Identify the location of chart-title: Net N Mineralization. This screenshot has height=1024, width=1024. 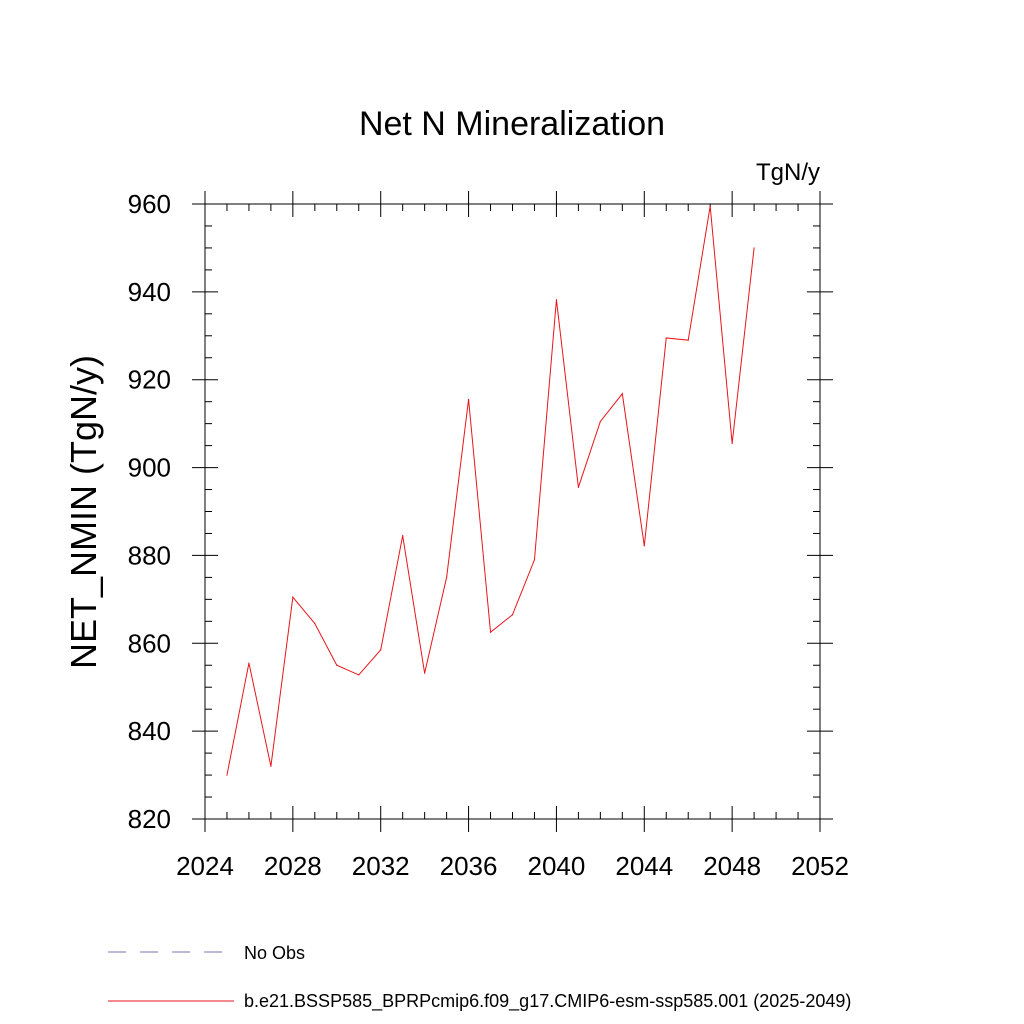
(512, 124).